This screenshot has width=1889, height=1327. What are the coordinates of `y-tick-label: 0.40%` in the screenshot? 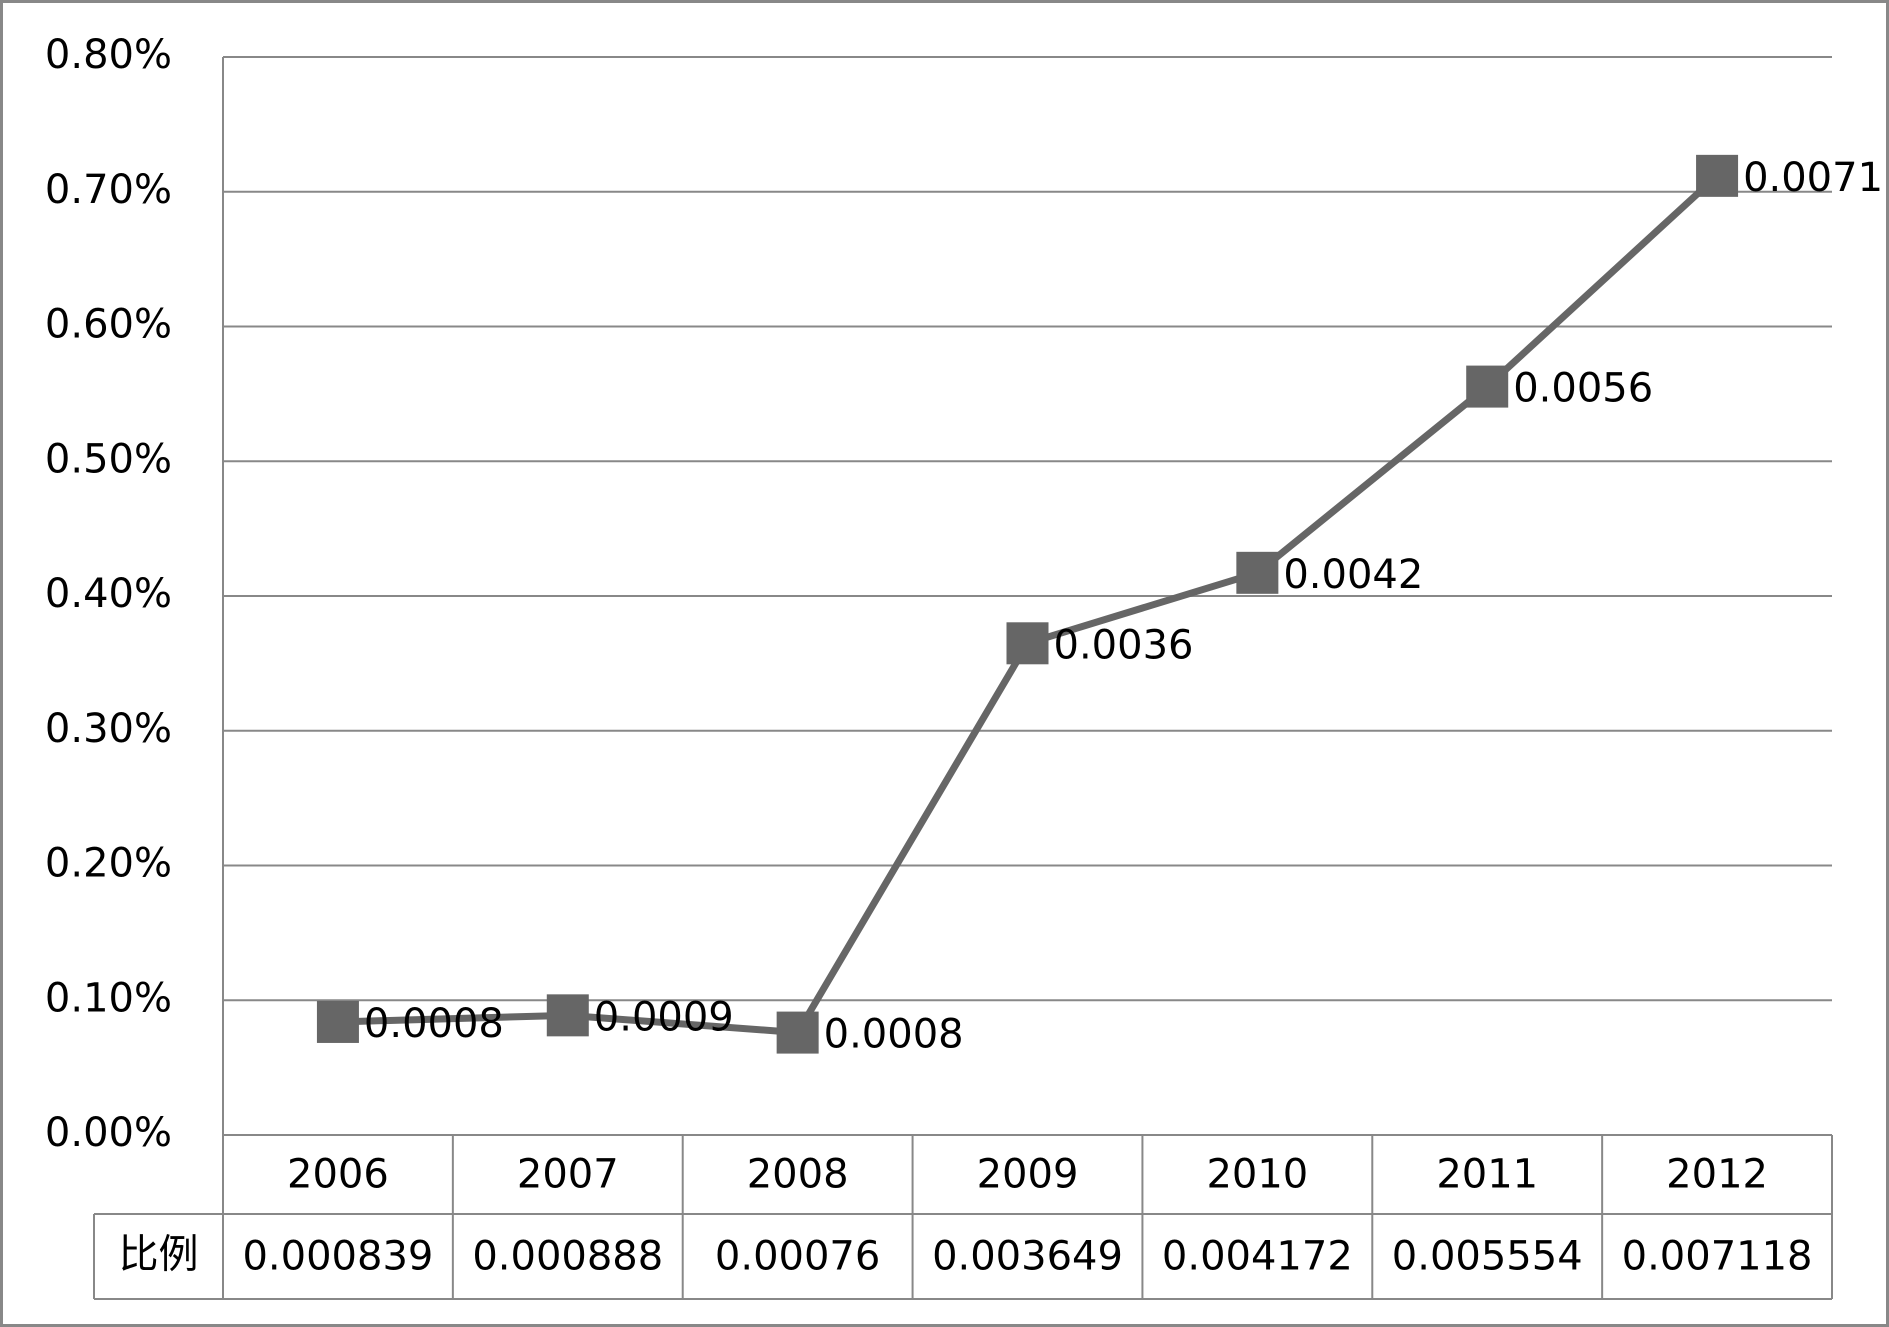 It's located at (108, 594).